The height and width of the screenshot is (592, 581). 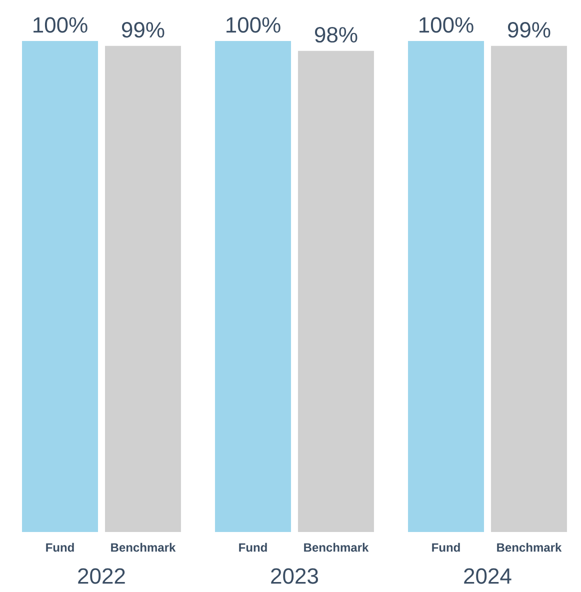 What do you see at coordinates (336, 34) in the screenshot?
I see `data-label: 98%` at bounding box center [336, 34].